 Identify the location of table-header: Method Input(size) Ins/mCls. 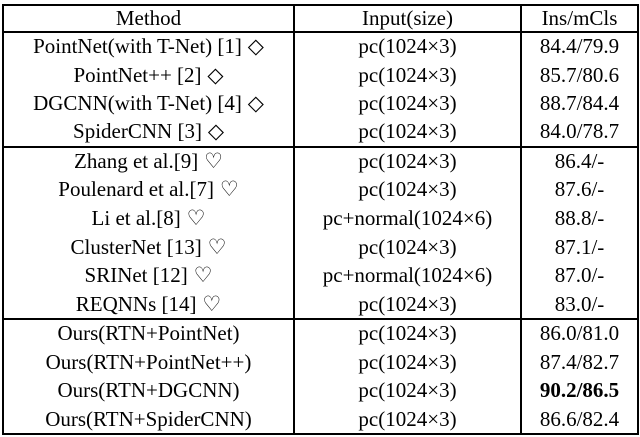
(320, 18).